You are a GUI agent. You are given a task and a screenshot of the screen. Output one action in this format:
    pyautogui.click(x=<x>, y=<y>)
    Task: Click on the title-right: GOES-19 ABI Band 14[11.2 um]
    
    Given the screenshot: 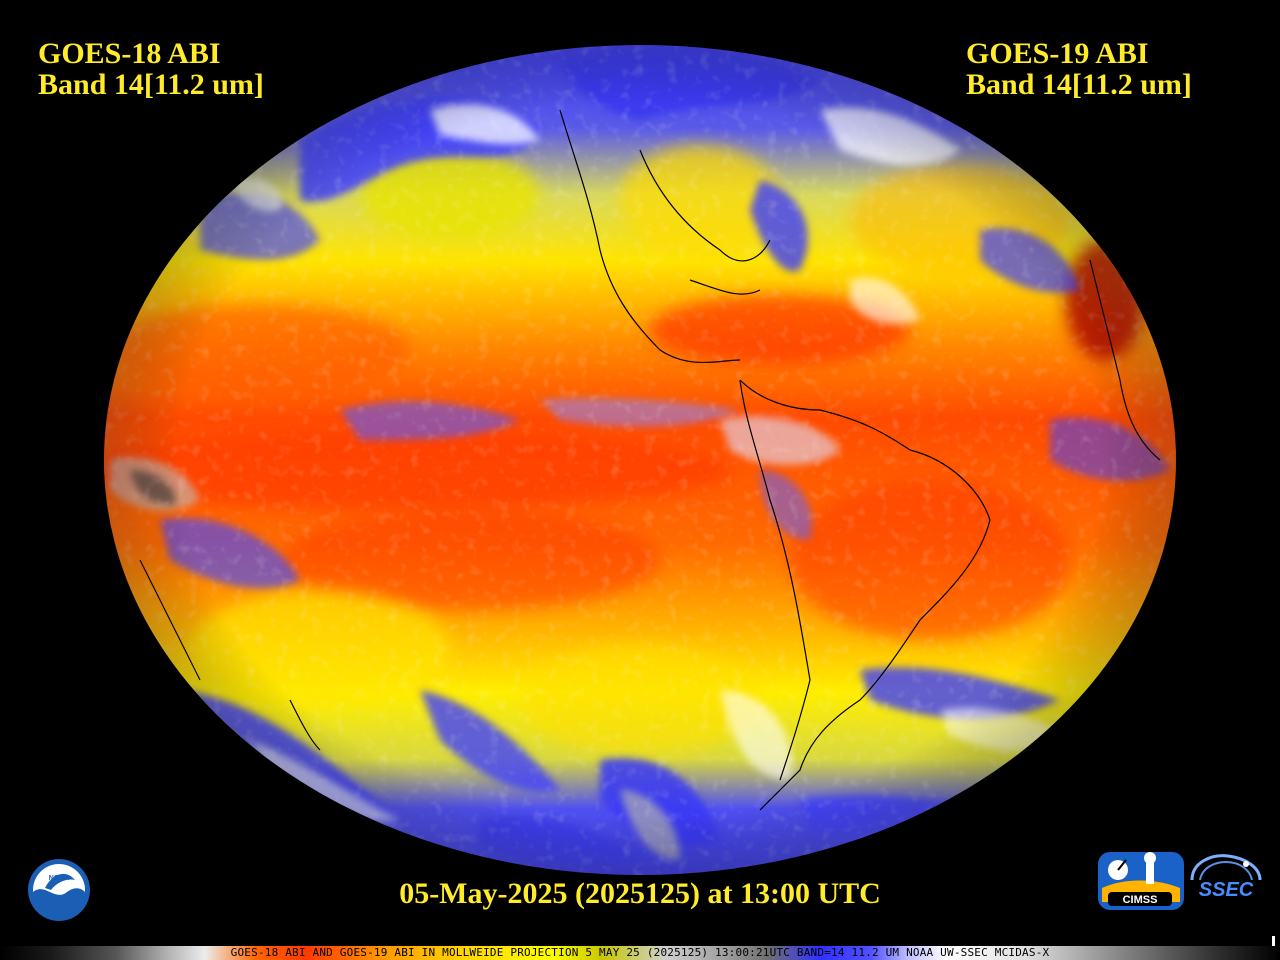 What is the action you would take?
    pyautogui.click(x=1079, y=69)
    